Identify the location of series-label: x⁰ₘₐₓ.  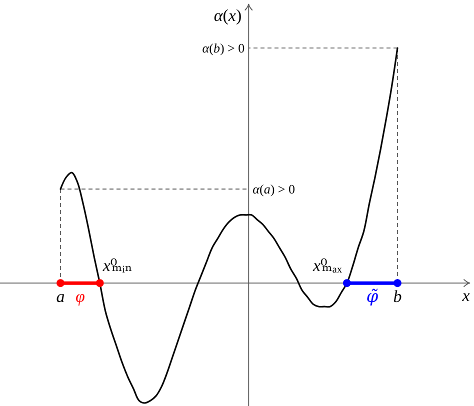
(327, 266).